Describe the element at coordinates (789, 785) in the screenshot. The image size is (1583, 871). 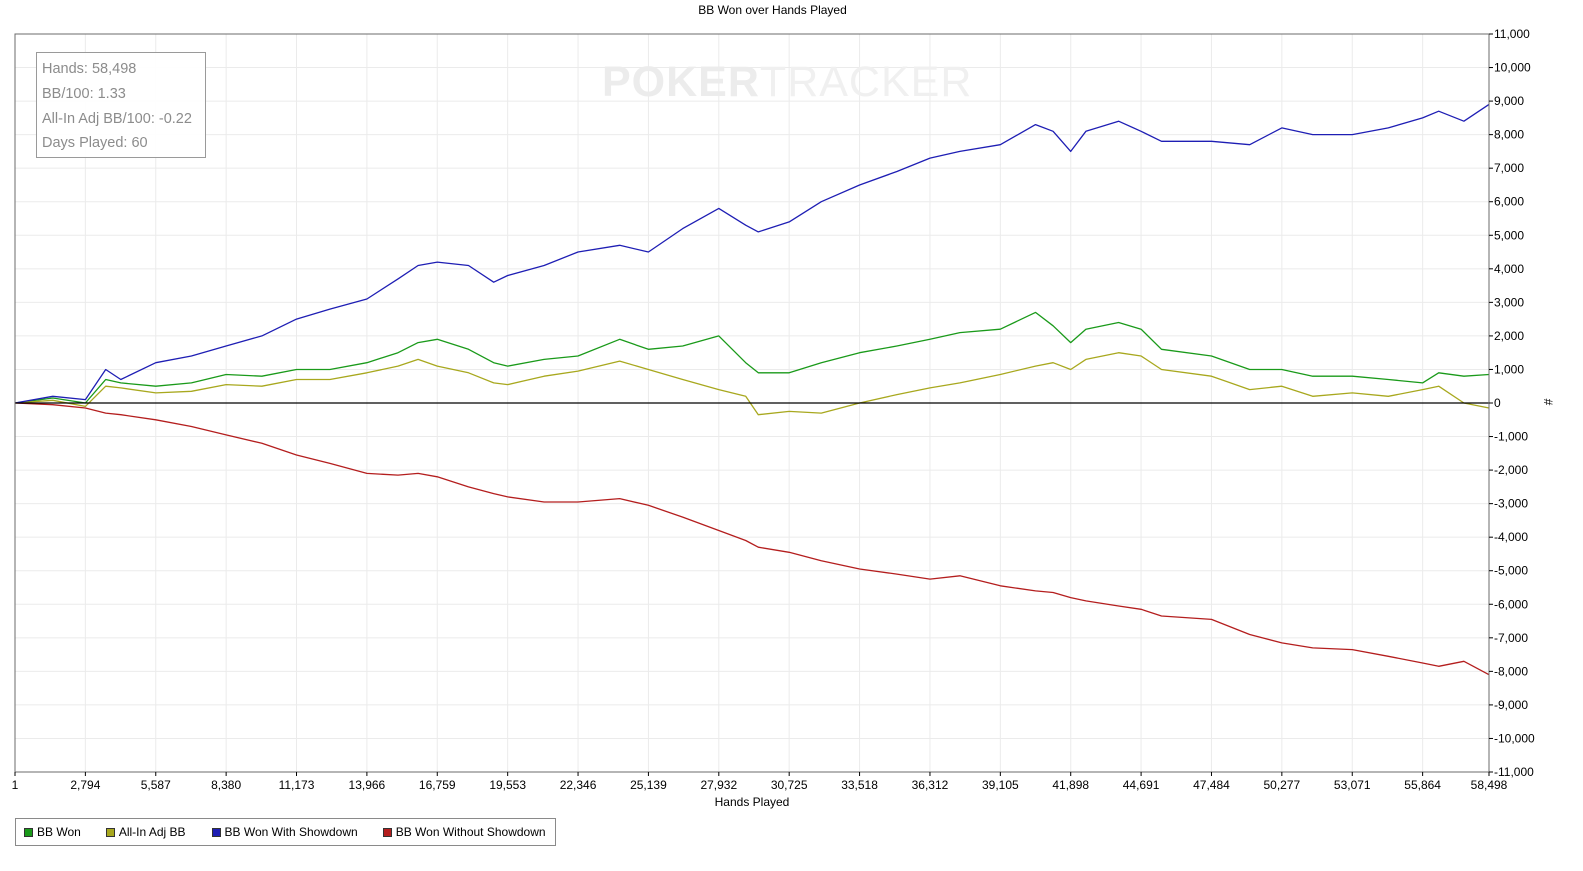
I see `x-tick-label: 30,725` at that location.